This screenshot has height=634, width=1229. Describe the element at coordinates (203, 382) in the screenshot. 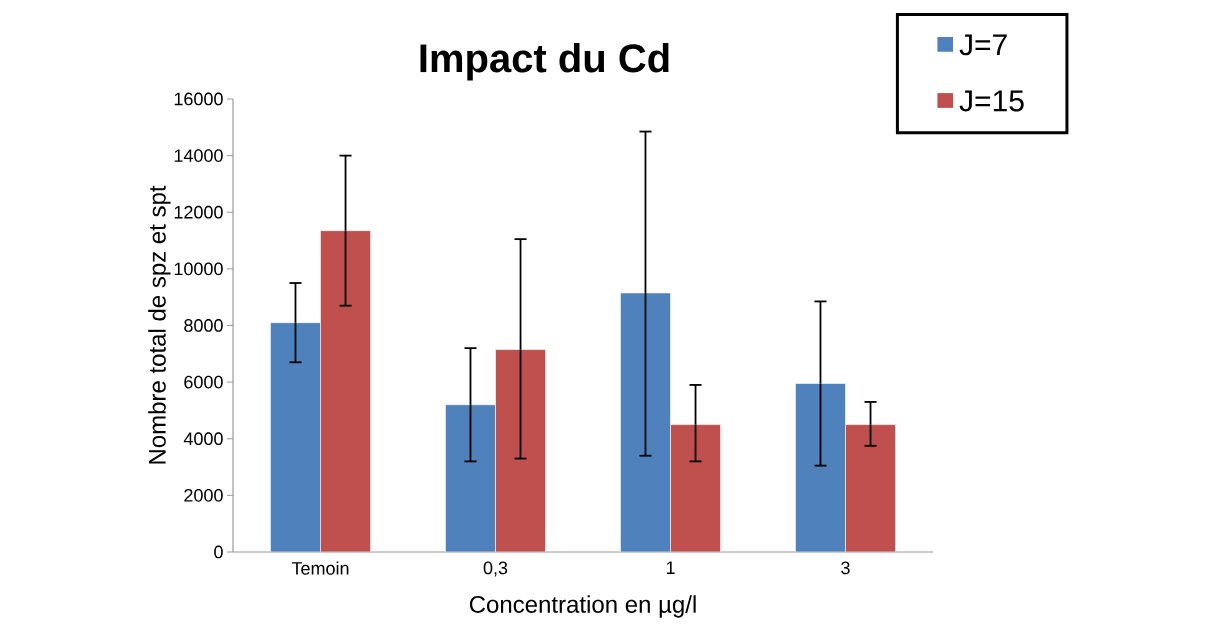

I see `y-tick-label: 6000` at that location.